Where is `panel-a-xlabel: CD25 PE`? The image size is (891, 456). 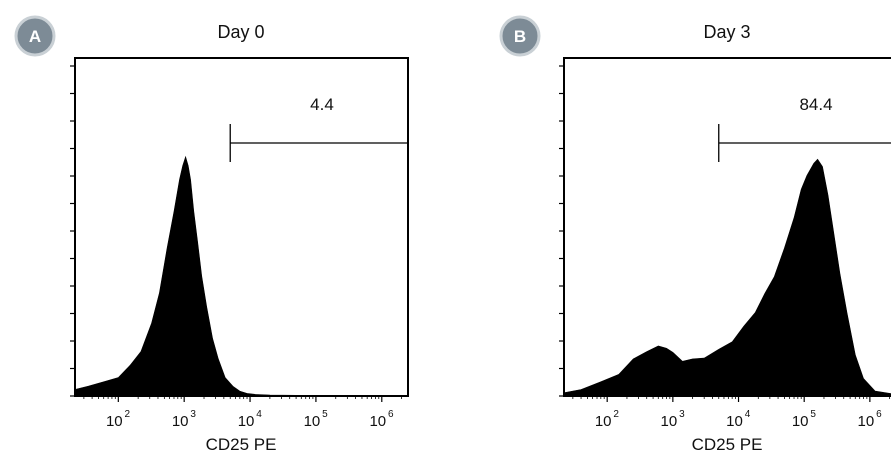 panel-a-xlabel: CD25 PE is located at coordinates (241, 444).